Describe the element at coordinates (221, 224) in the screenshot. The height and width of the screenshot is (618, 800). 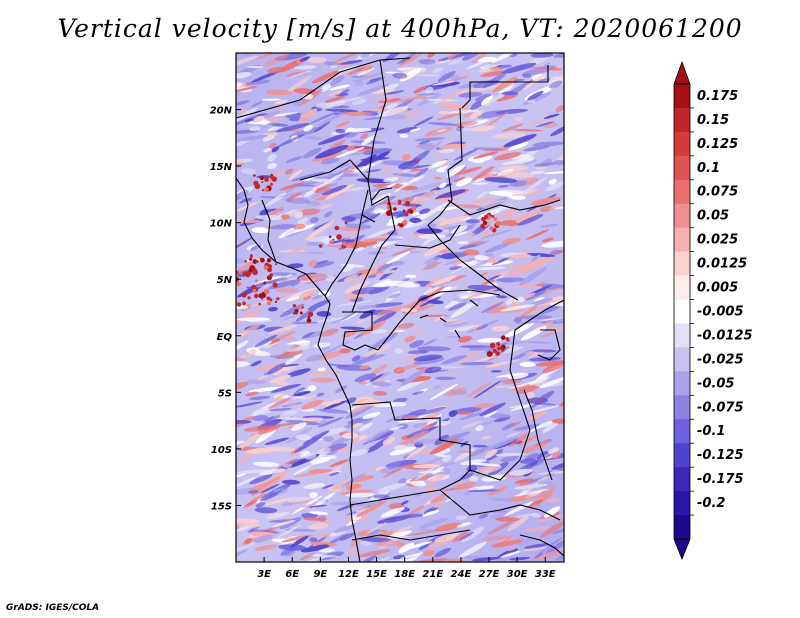
I see `y-tick-label: 10N` at that location.